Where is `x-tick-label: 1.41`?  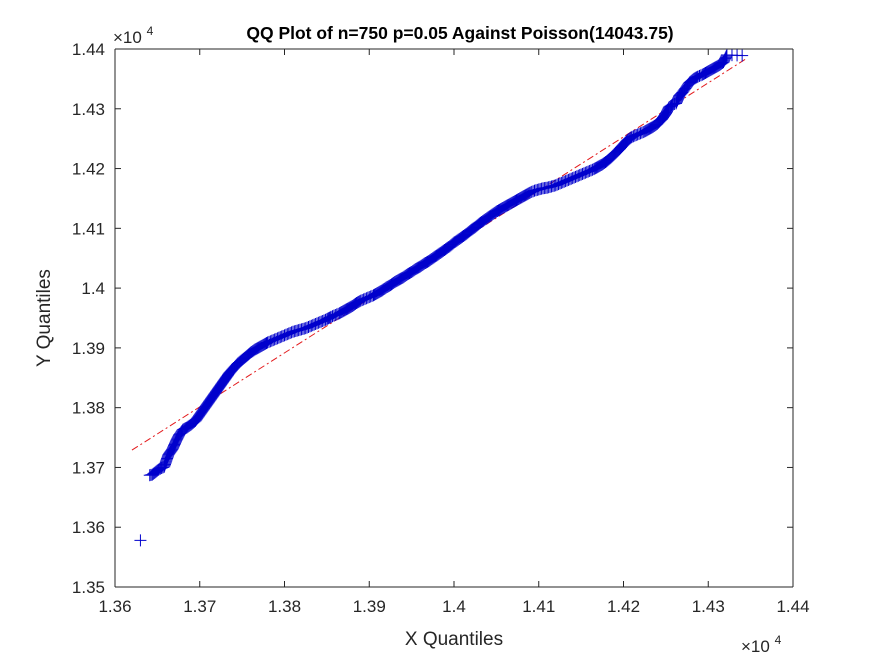 x-tick-label: 1.41 is located at coordinates (538, 606).